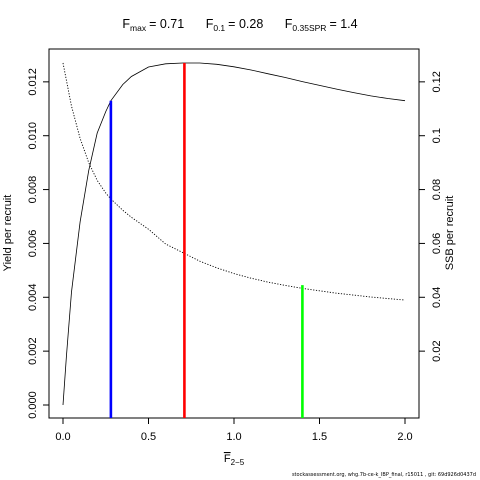 This screenshot has width=480, height=480. I want to click on y-right-tick-label: 0.06, so click(437, 243).